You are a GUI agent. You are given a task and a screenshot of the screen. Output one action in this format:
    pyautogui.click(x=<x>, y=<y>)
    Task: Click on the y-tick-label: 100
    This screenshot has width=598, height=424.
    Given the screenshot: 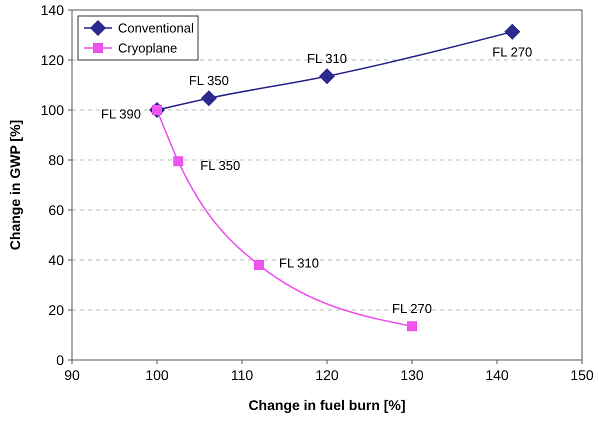 What is the action you would take?
    pyautogui.click(x=52, y=110)
    